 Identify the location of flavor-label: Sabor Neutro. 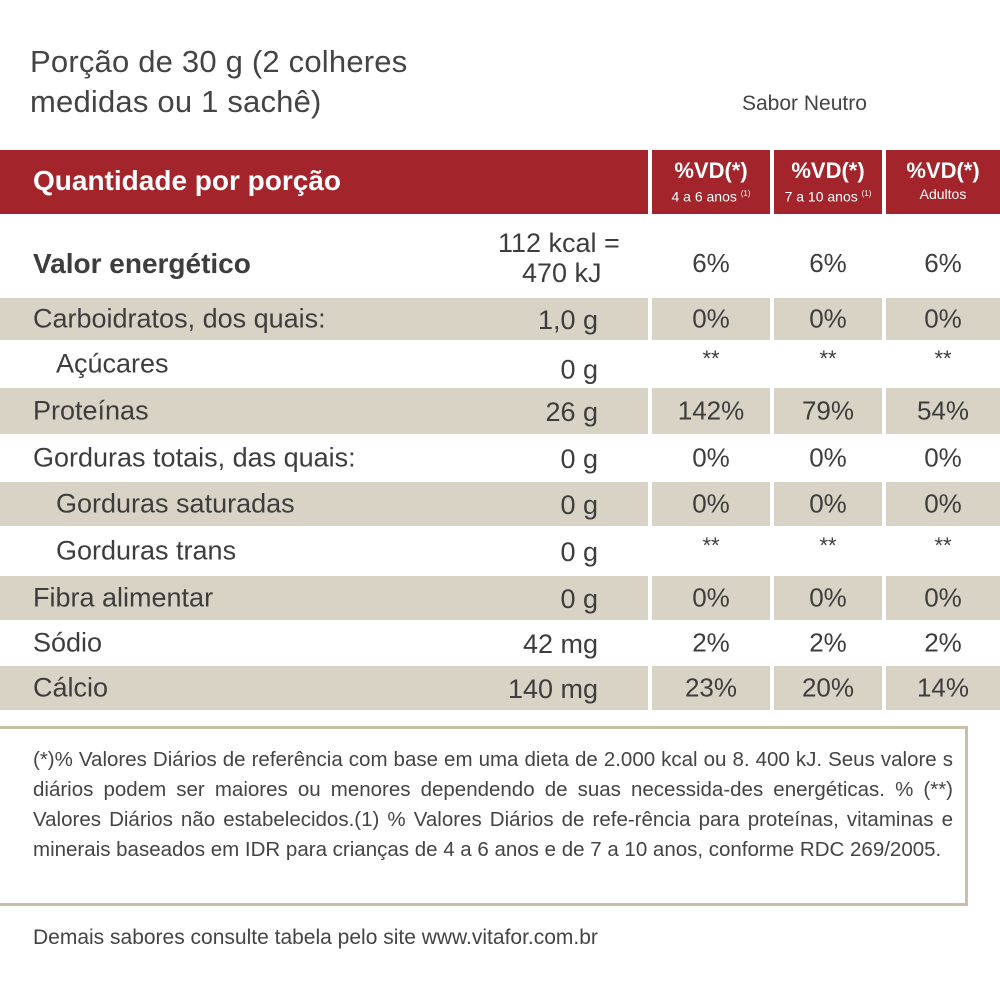
(804, 103).